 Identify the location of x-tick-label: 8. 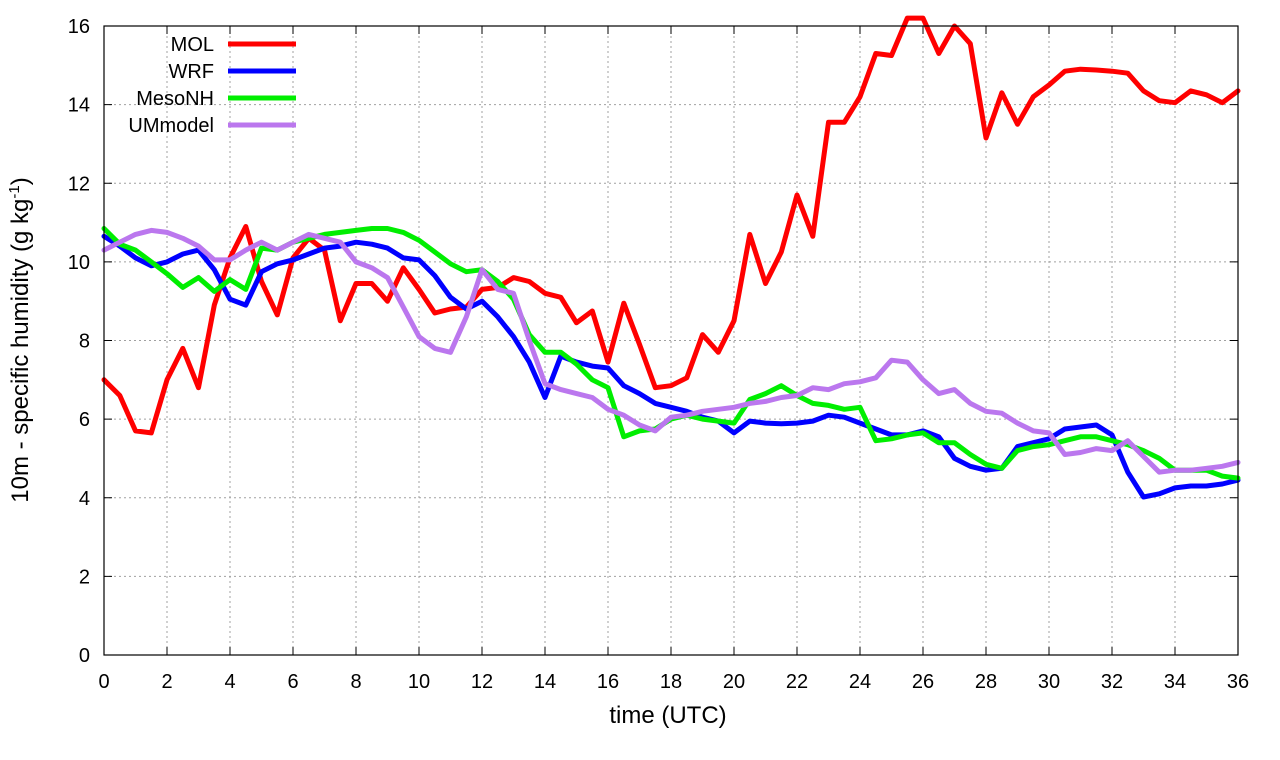
(355, 682).